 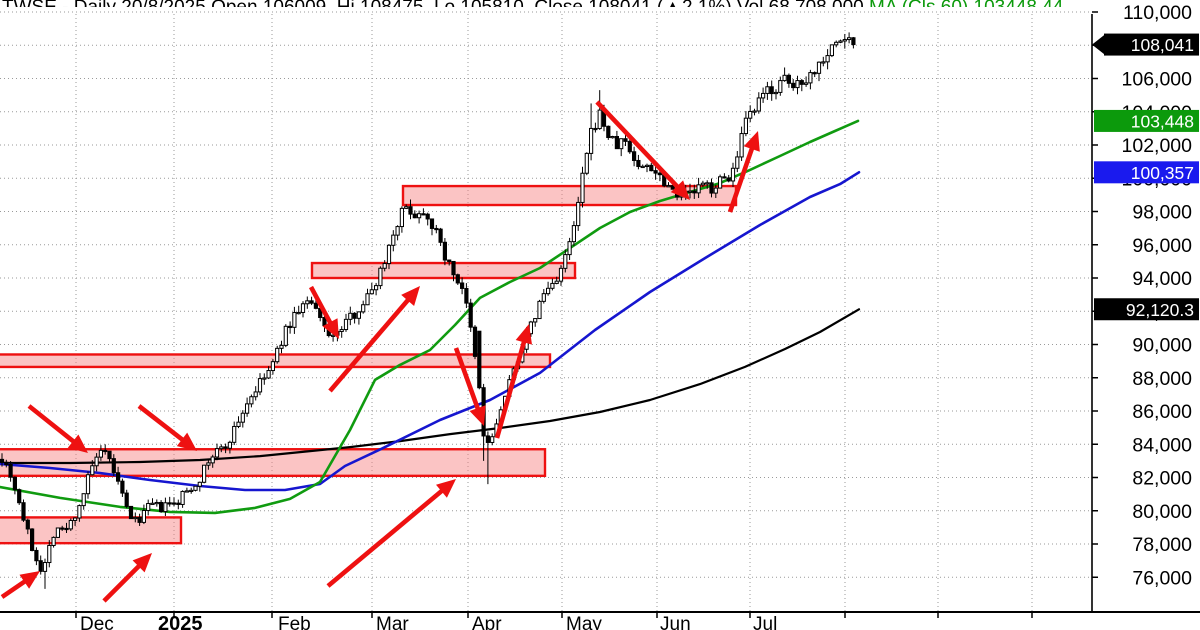 What do you see at coordinates (1162, 445) in the screenshot?
I see `y-tick-label: 84,000` at bounding box center [1162, 445].